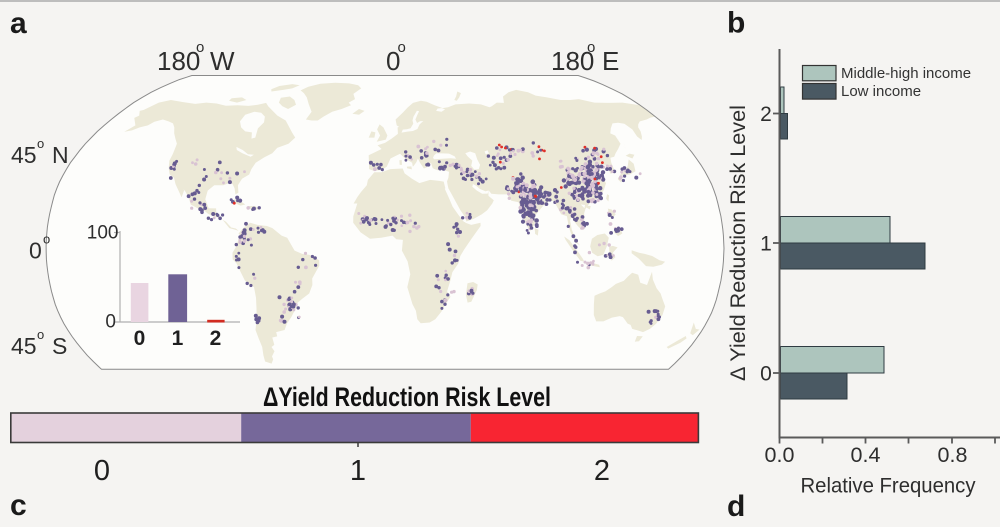 The height and width of the screenshot is (527, 1000). What do you see at coordinates (18, 505) in the screenshot?
I see `svg-text: c` at bounding box center [18, 505].